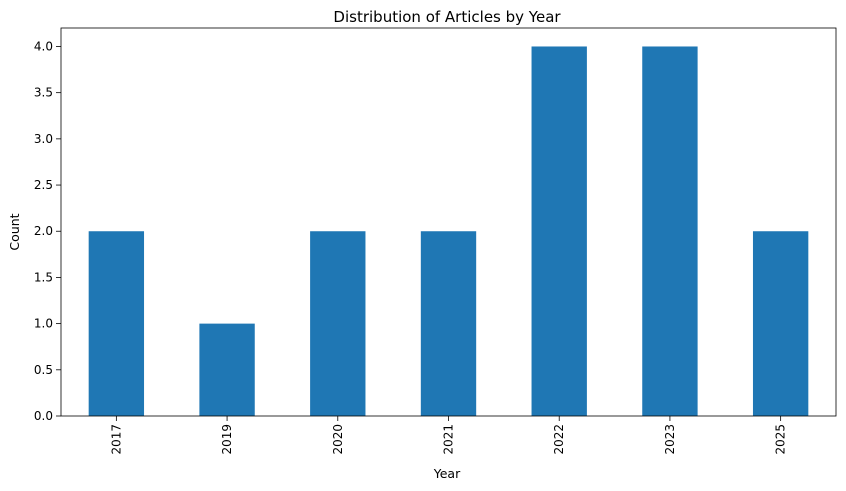 This screenshot has height=491, width=846. Describe the element at coordinates (43, 46) in the screenshot. I see `y-tick-label: 4.0` at that location.